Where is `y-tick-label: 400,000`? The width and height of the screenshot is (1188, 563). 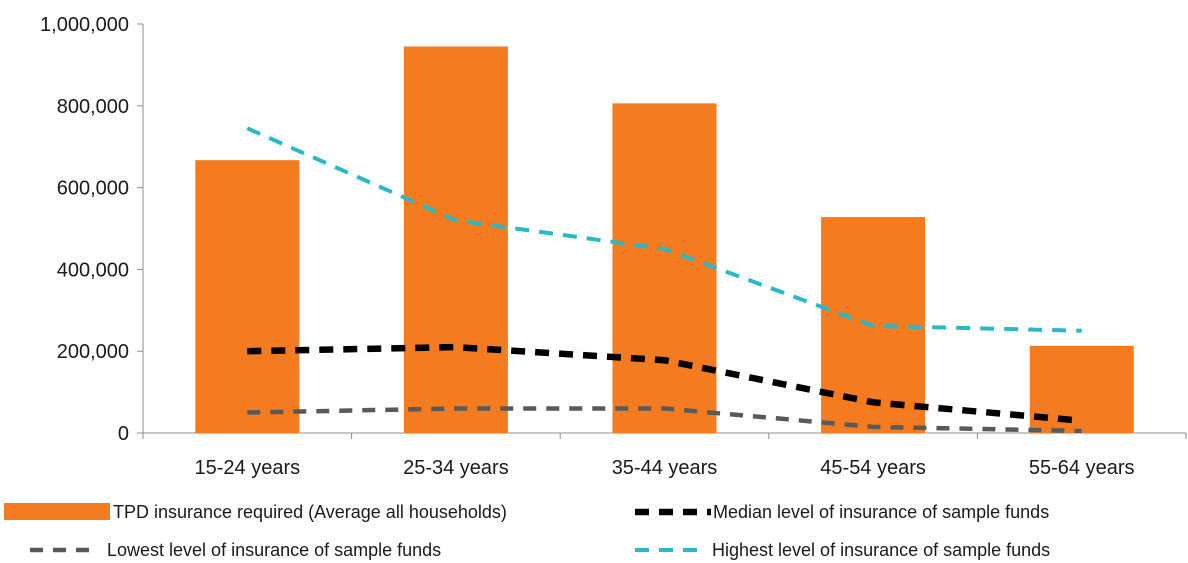
y-tick-label: 400,000 is located at coordinates (93, 270).